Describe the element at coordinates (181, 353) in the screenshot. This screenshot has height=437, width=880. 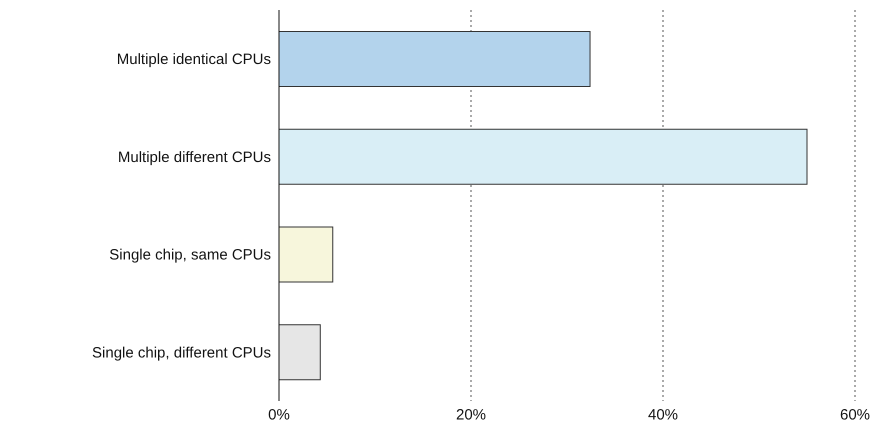
I see `y-tick-label: Single chip, different CPUs` at that location.